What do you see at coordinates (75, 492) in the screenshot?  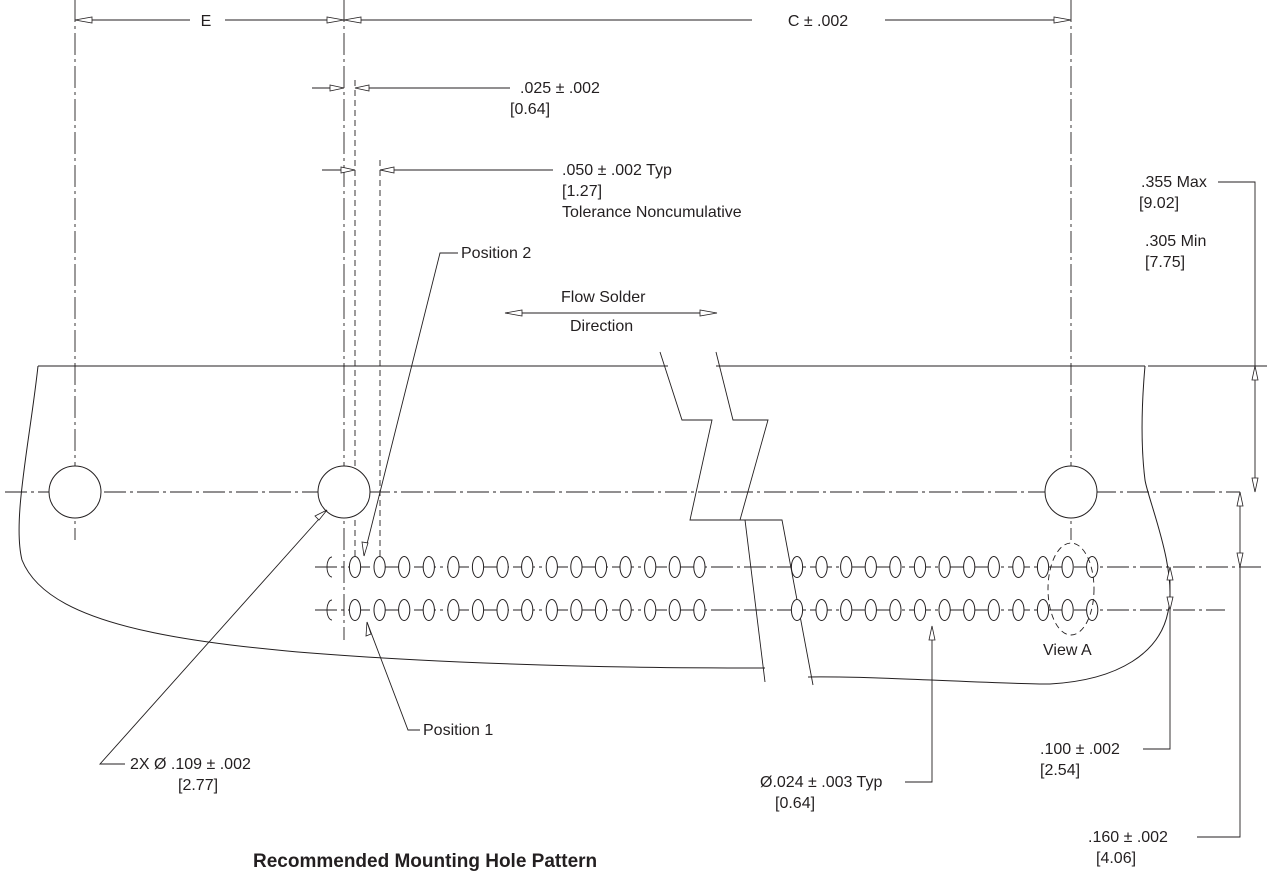 I see `mounting-hole-left` at bounding box center [75, 492].